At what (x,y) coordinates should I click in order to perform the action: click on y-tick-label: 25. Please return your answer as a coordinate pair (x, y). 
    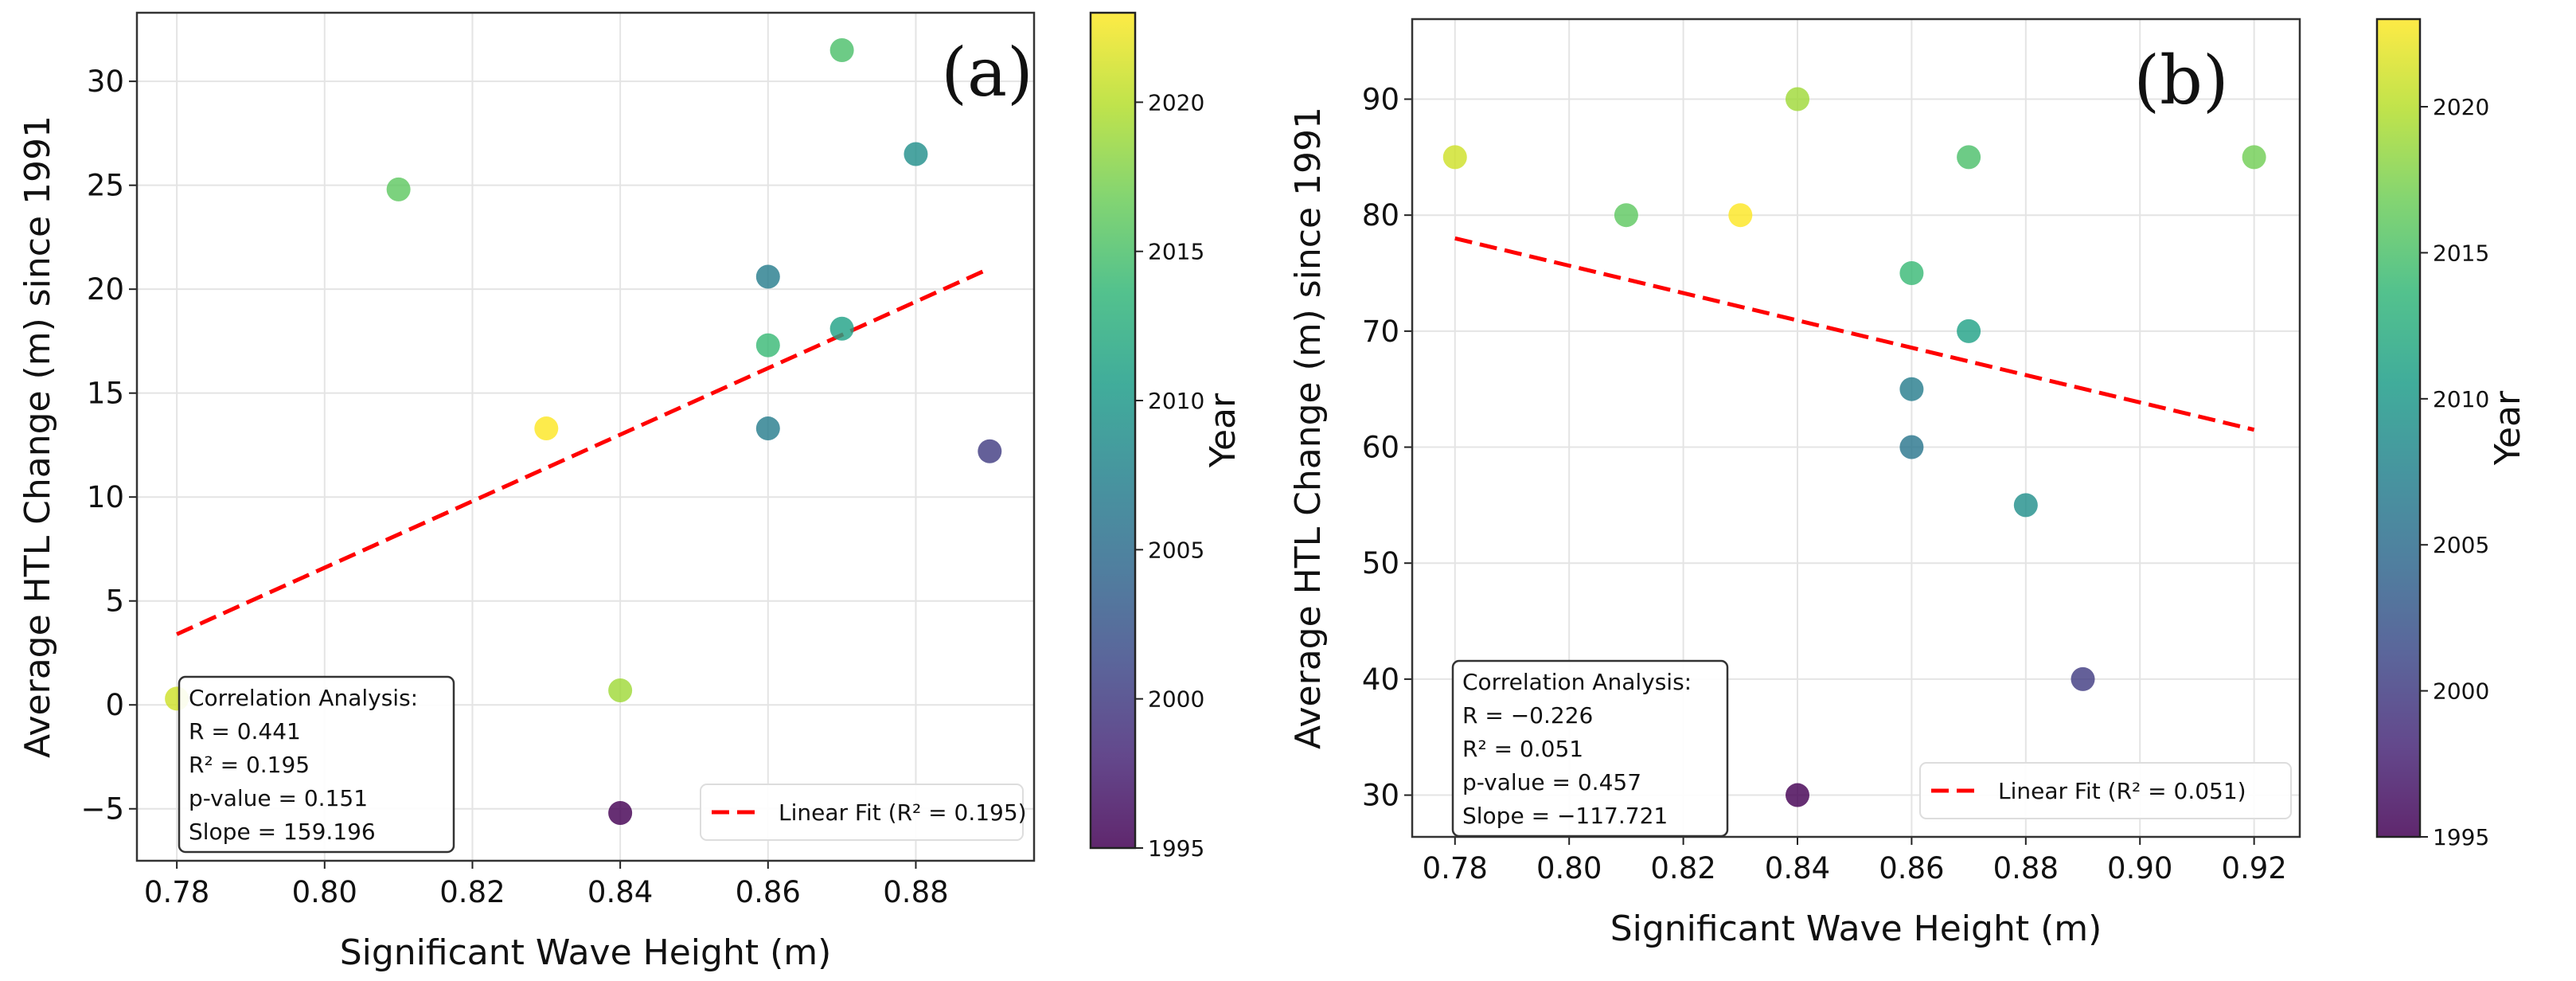
    Looking at the image, I should click on (105, 186).